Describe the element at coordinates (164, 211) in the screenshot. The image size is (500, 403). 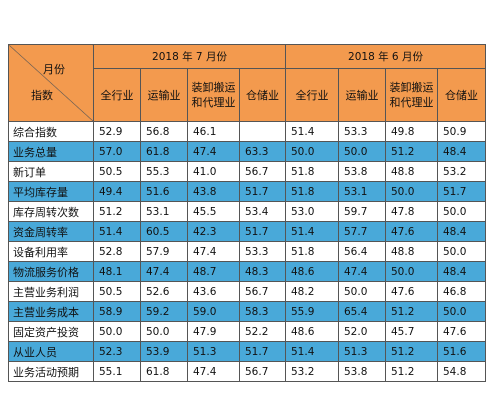
I see `value-cell: 53.1` at that location.